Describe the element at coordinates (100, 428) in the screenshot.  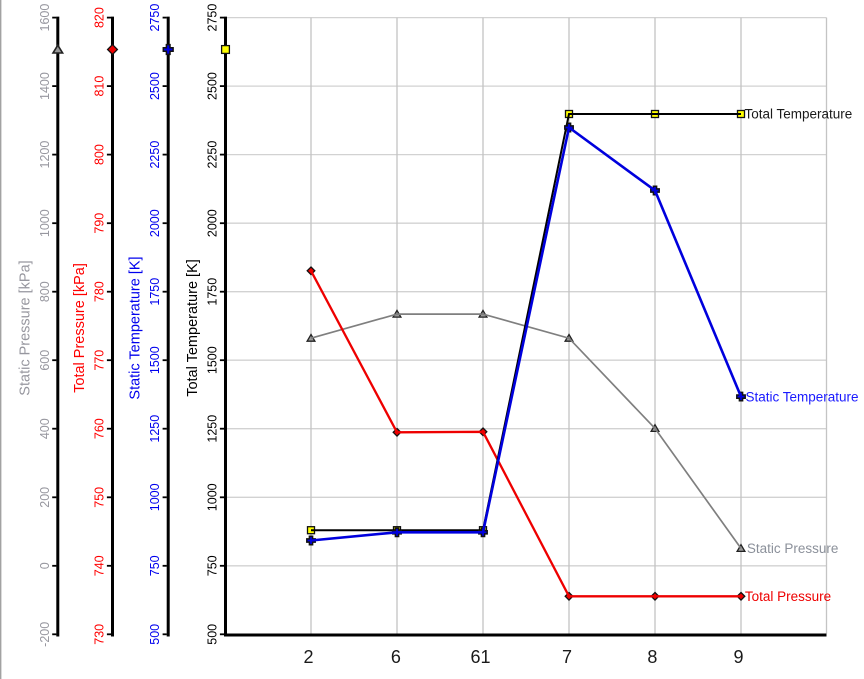
I see `svg-text: 760` at that location.